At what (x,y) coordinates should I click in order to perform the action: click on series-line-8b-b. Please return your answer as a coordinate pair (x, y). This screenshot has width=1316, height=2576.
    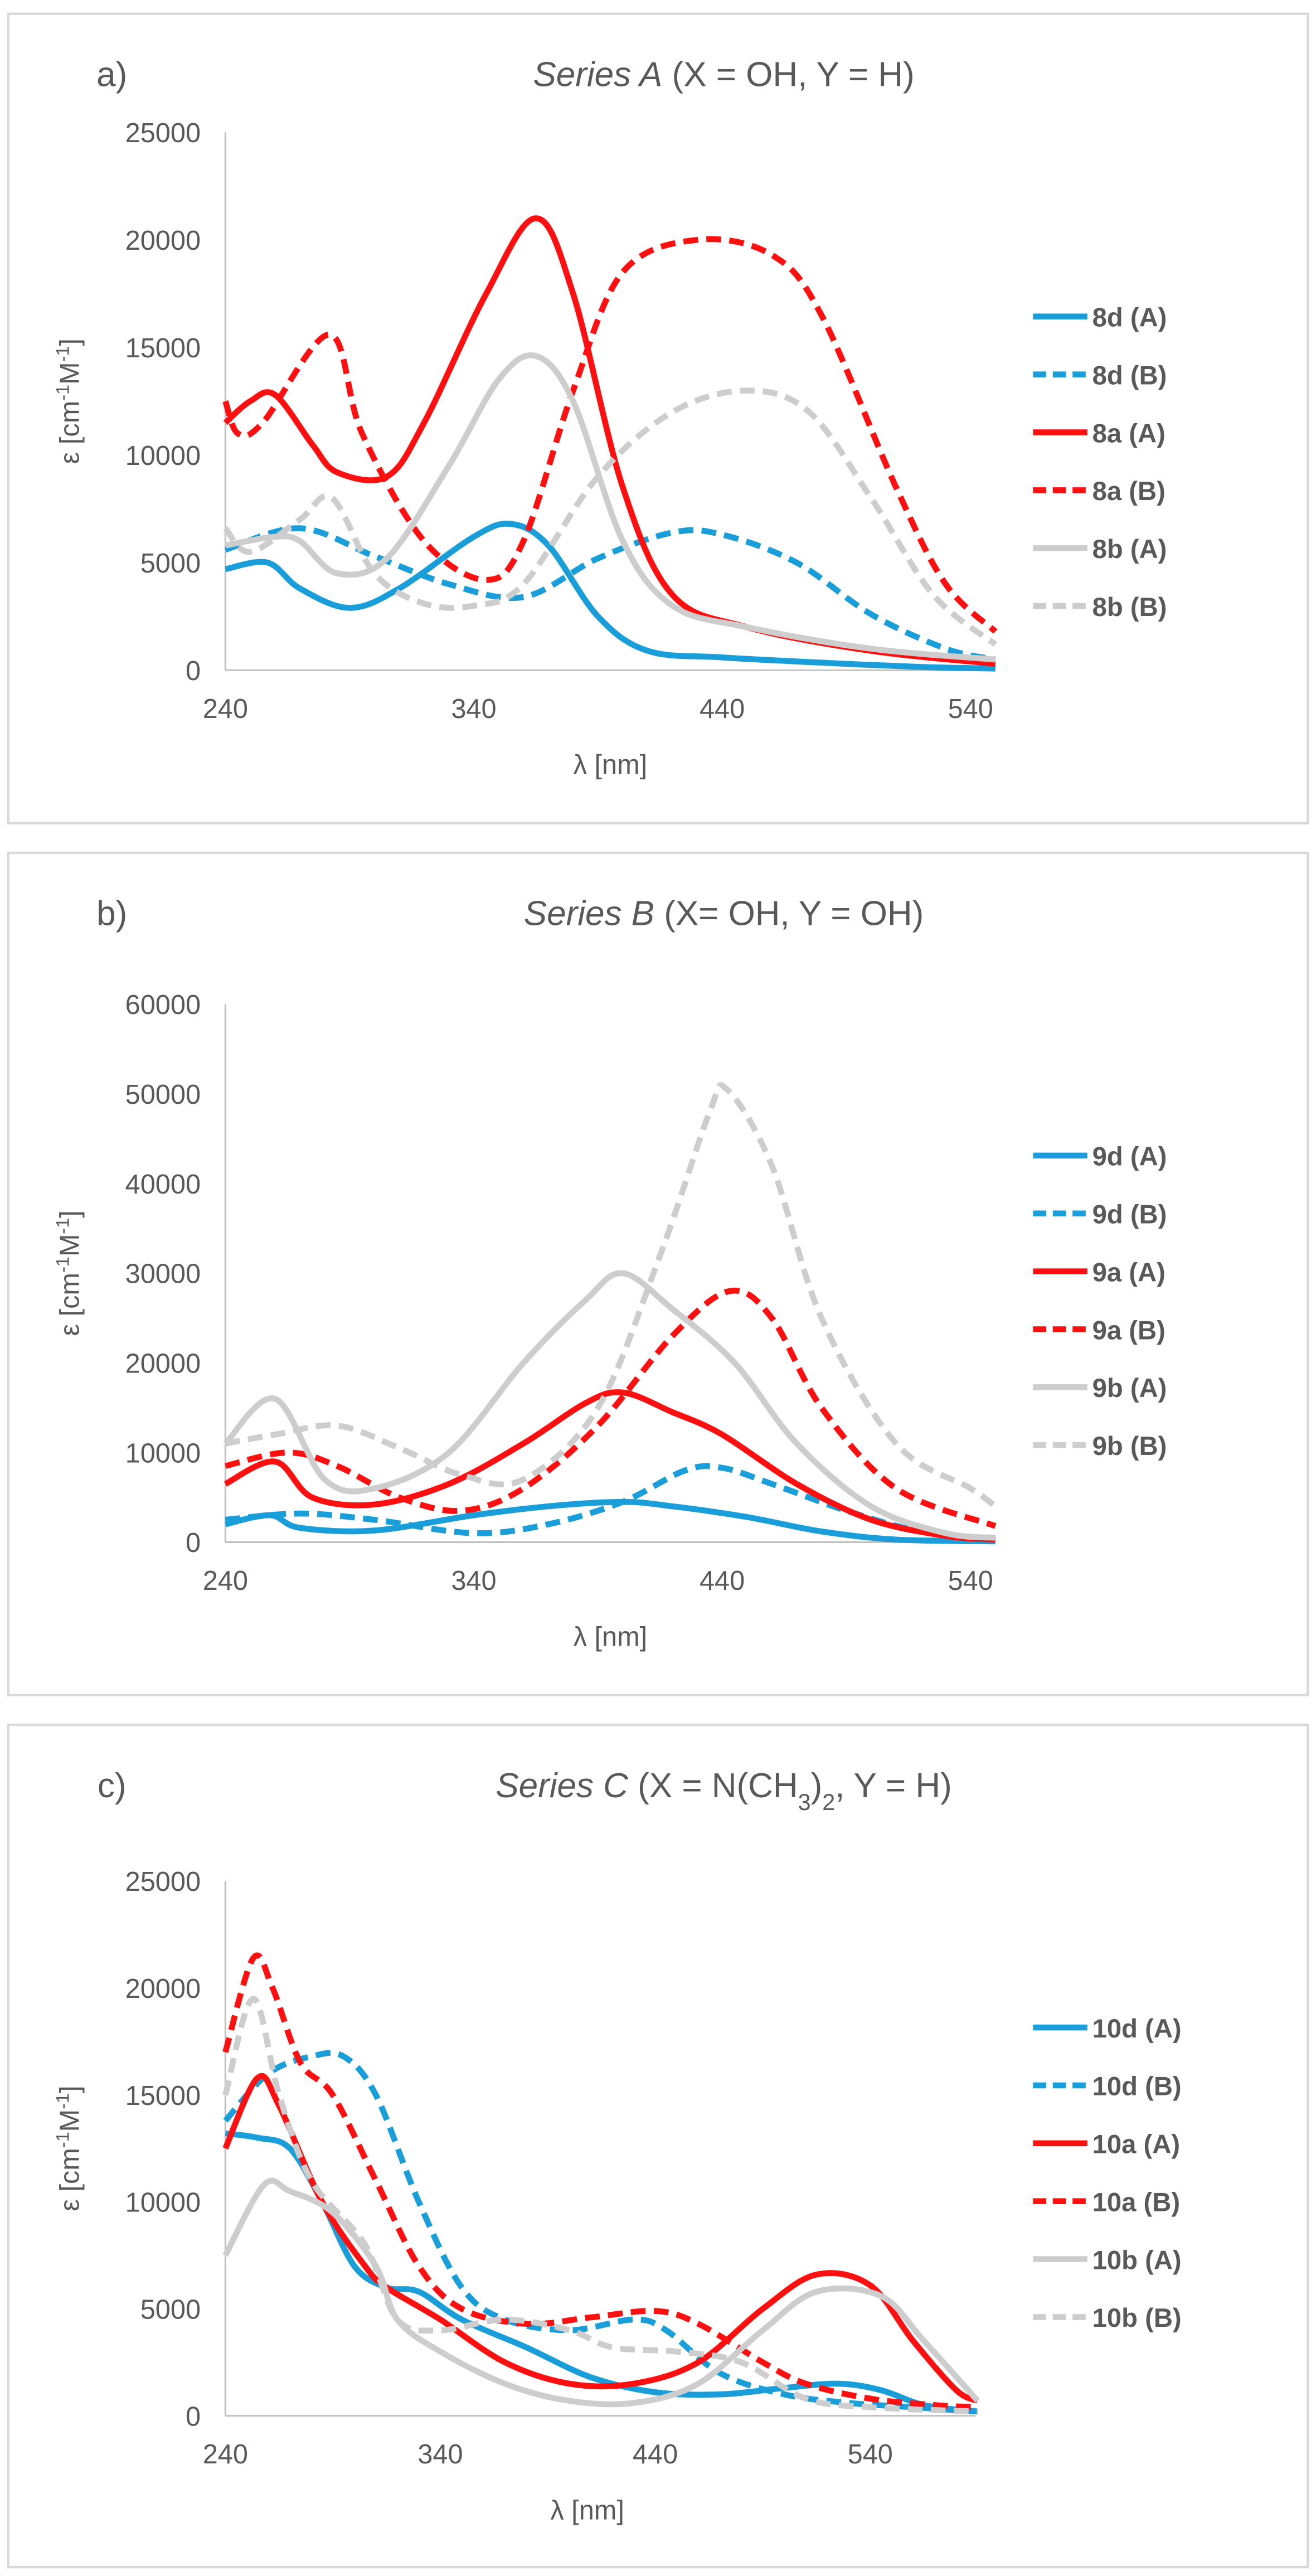
    Looking at the image, I should click on (610, 517).